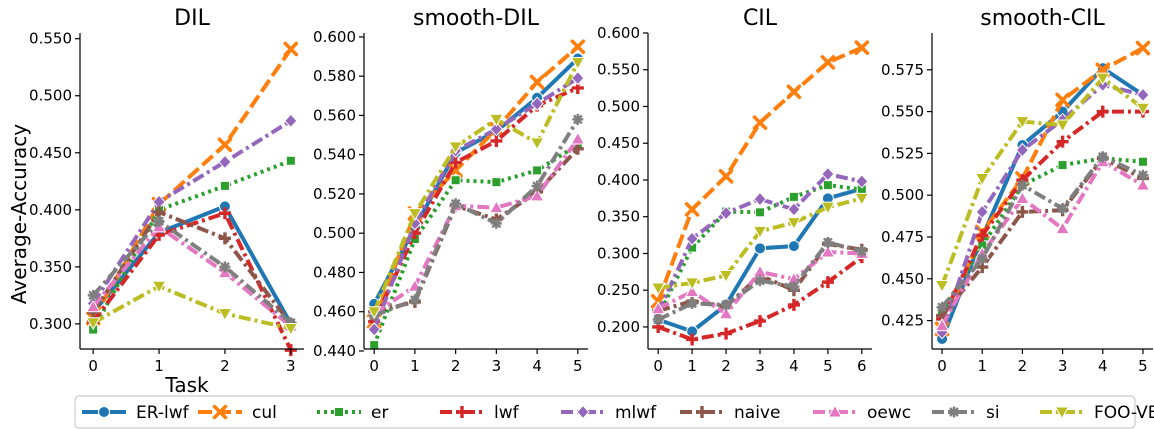  Describe the element at coordinates (50, 324) in the screenshot. I see `y-tick-label: 0.300` at that location.